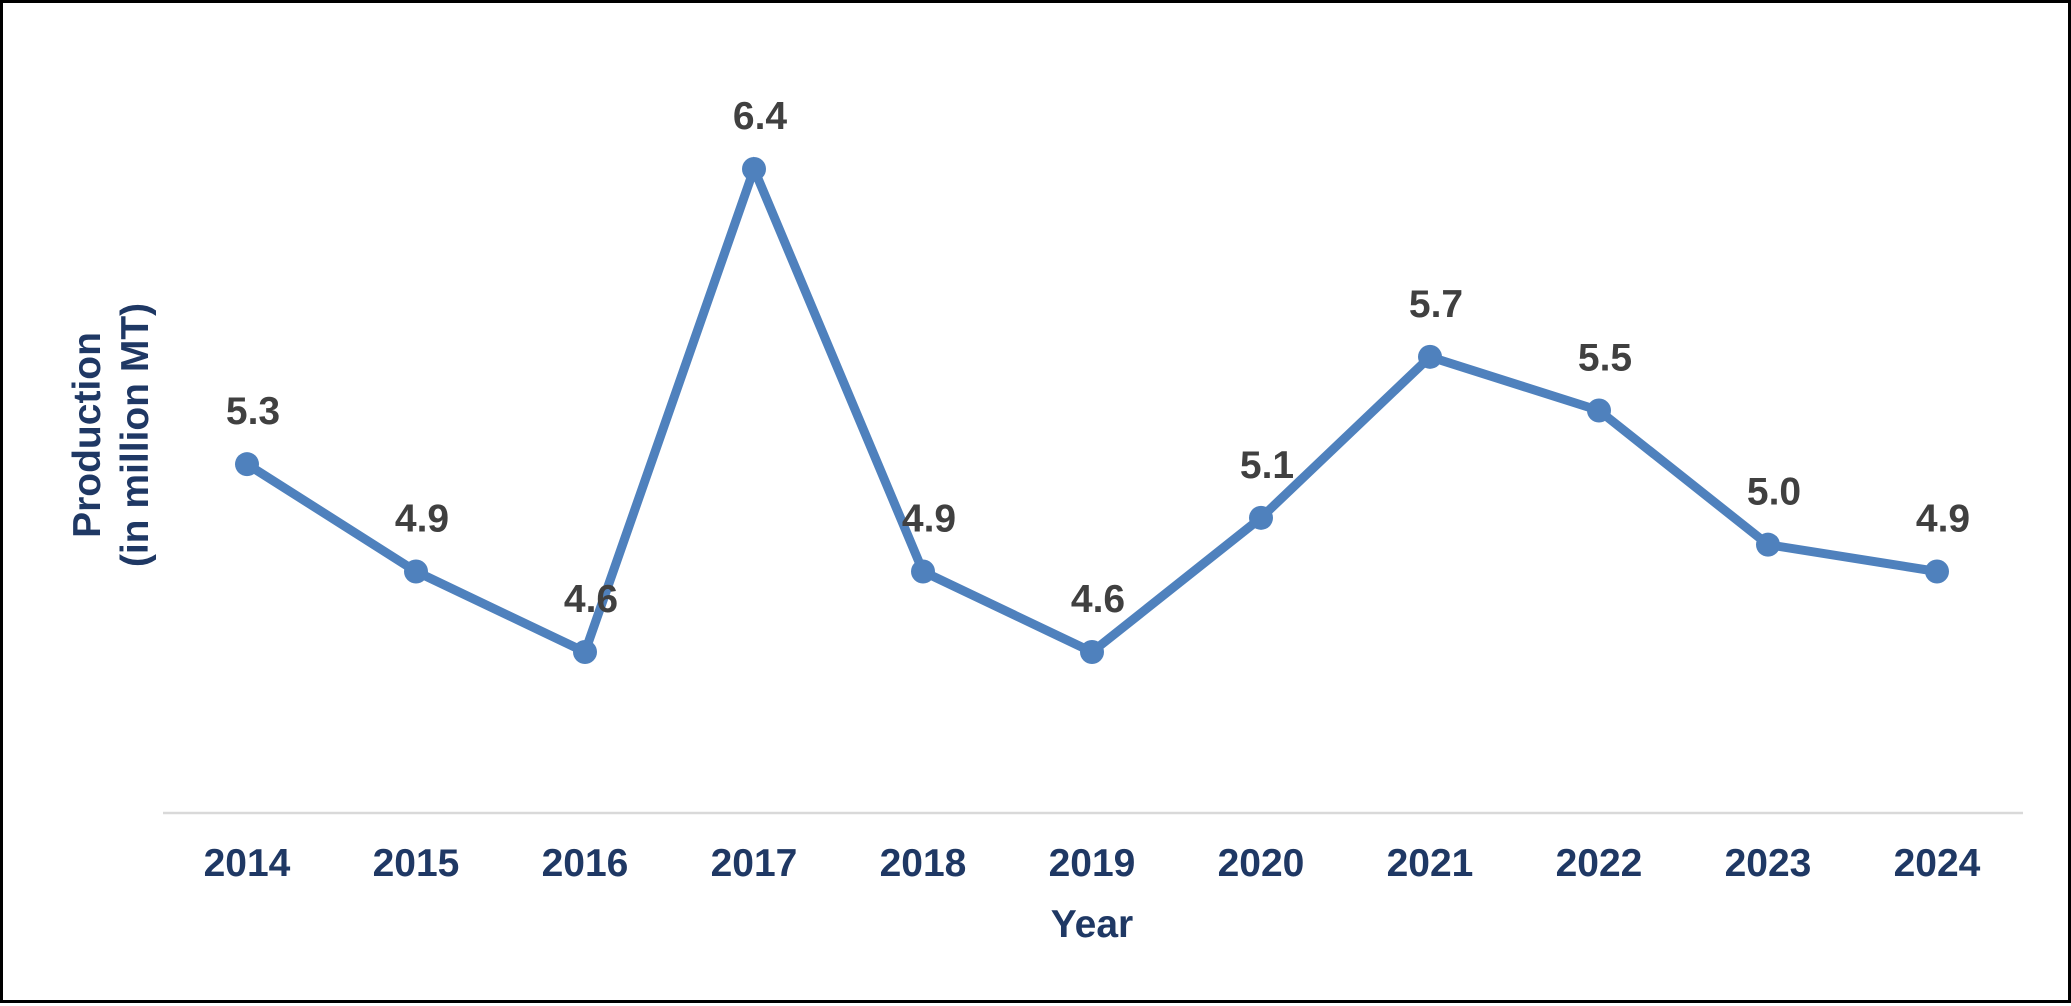 This screenshot has height=1006, width=2071. Describe the element at coordinates (1943, 519) in the screenshot. I see `data-label-2024: 4.9` at that location.